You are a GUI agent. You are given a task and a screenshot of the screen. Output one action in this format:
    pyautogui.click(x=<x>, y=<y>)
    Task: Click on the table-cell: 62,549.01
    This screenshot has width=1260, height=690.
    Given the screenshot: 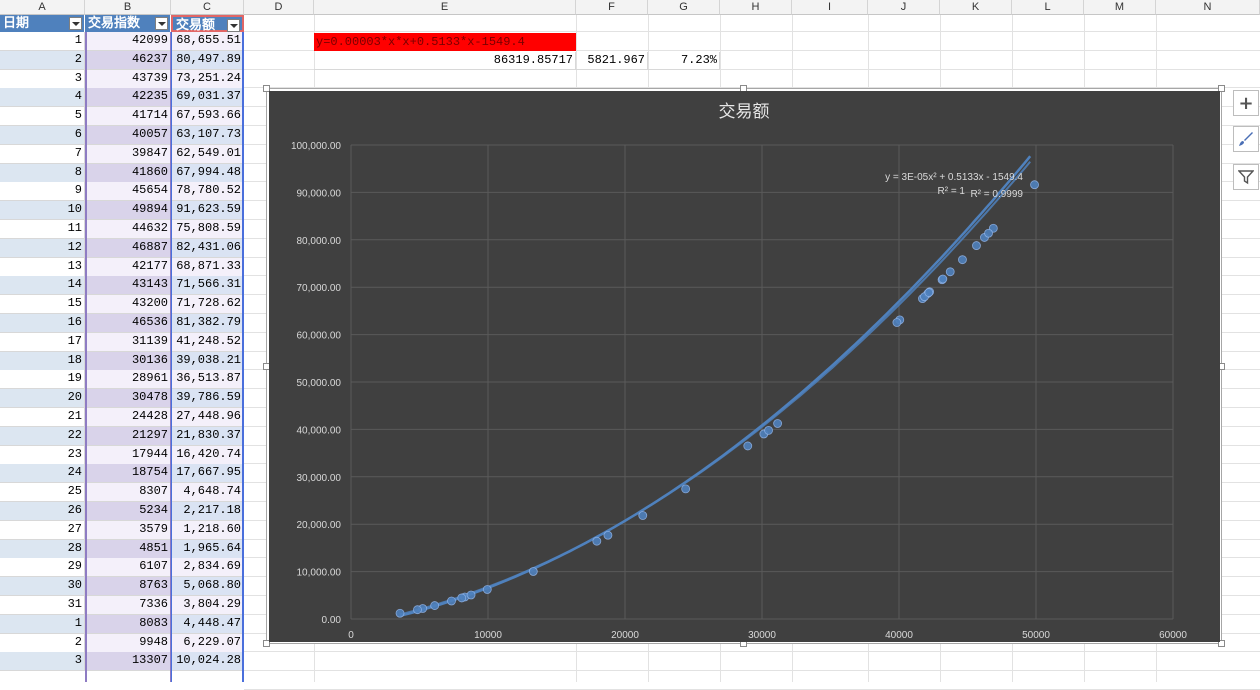 What is the action you would take?
    pyautogui.click(x=207, y=154)
    